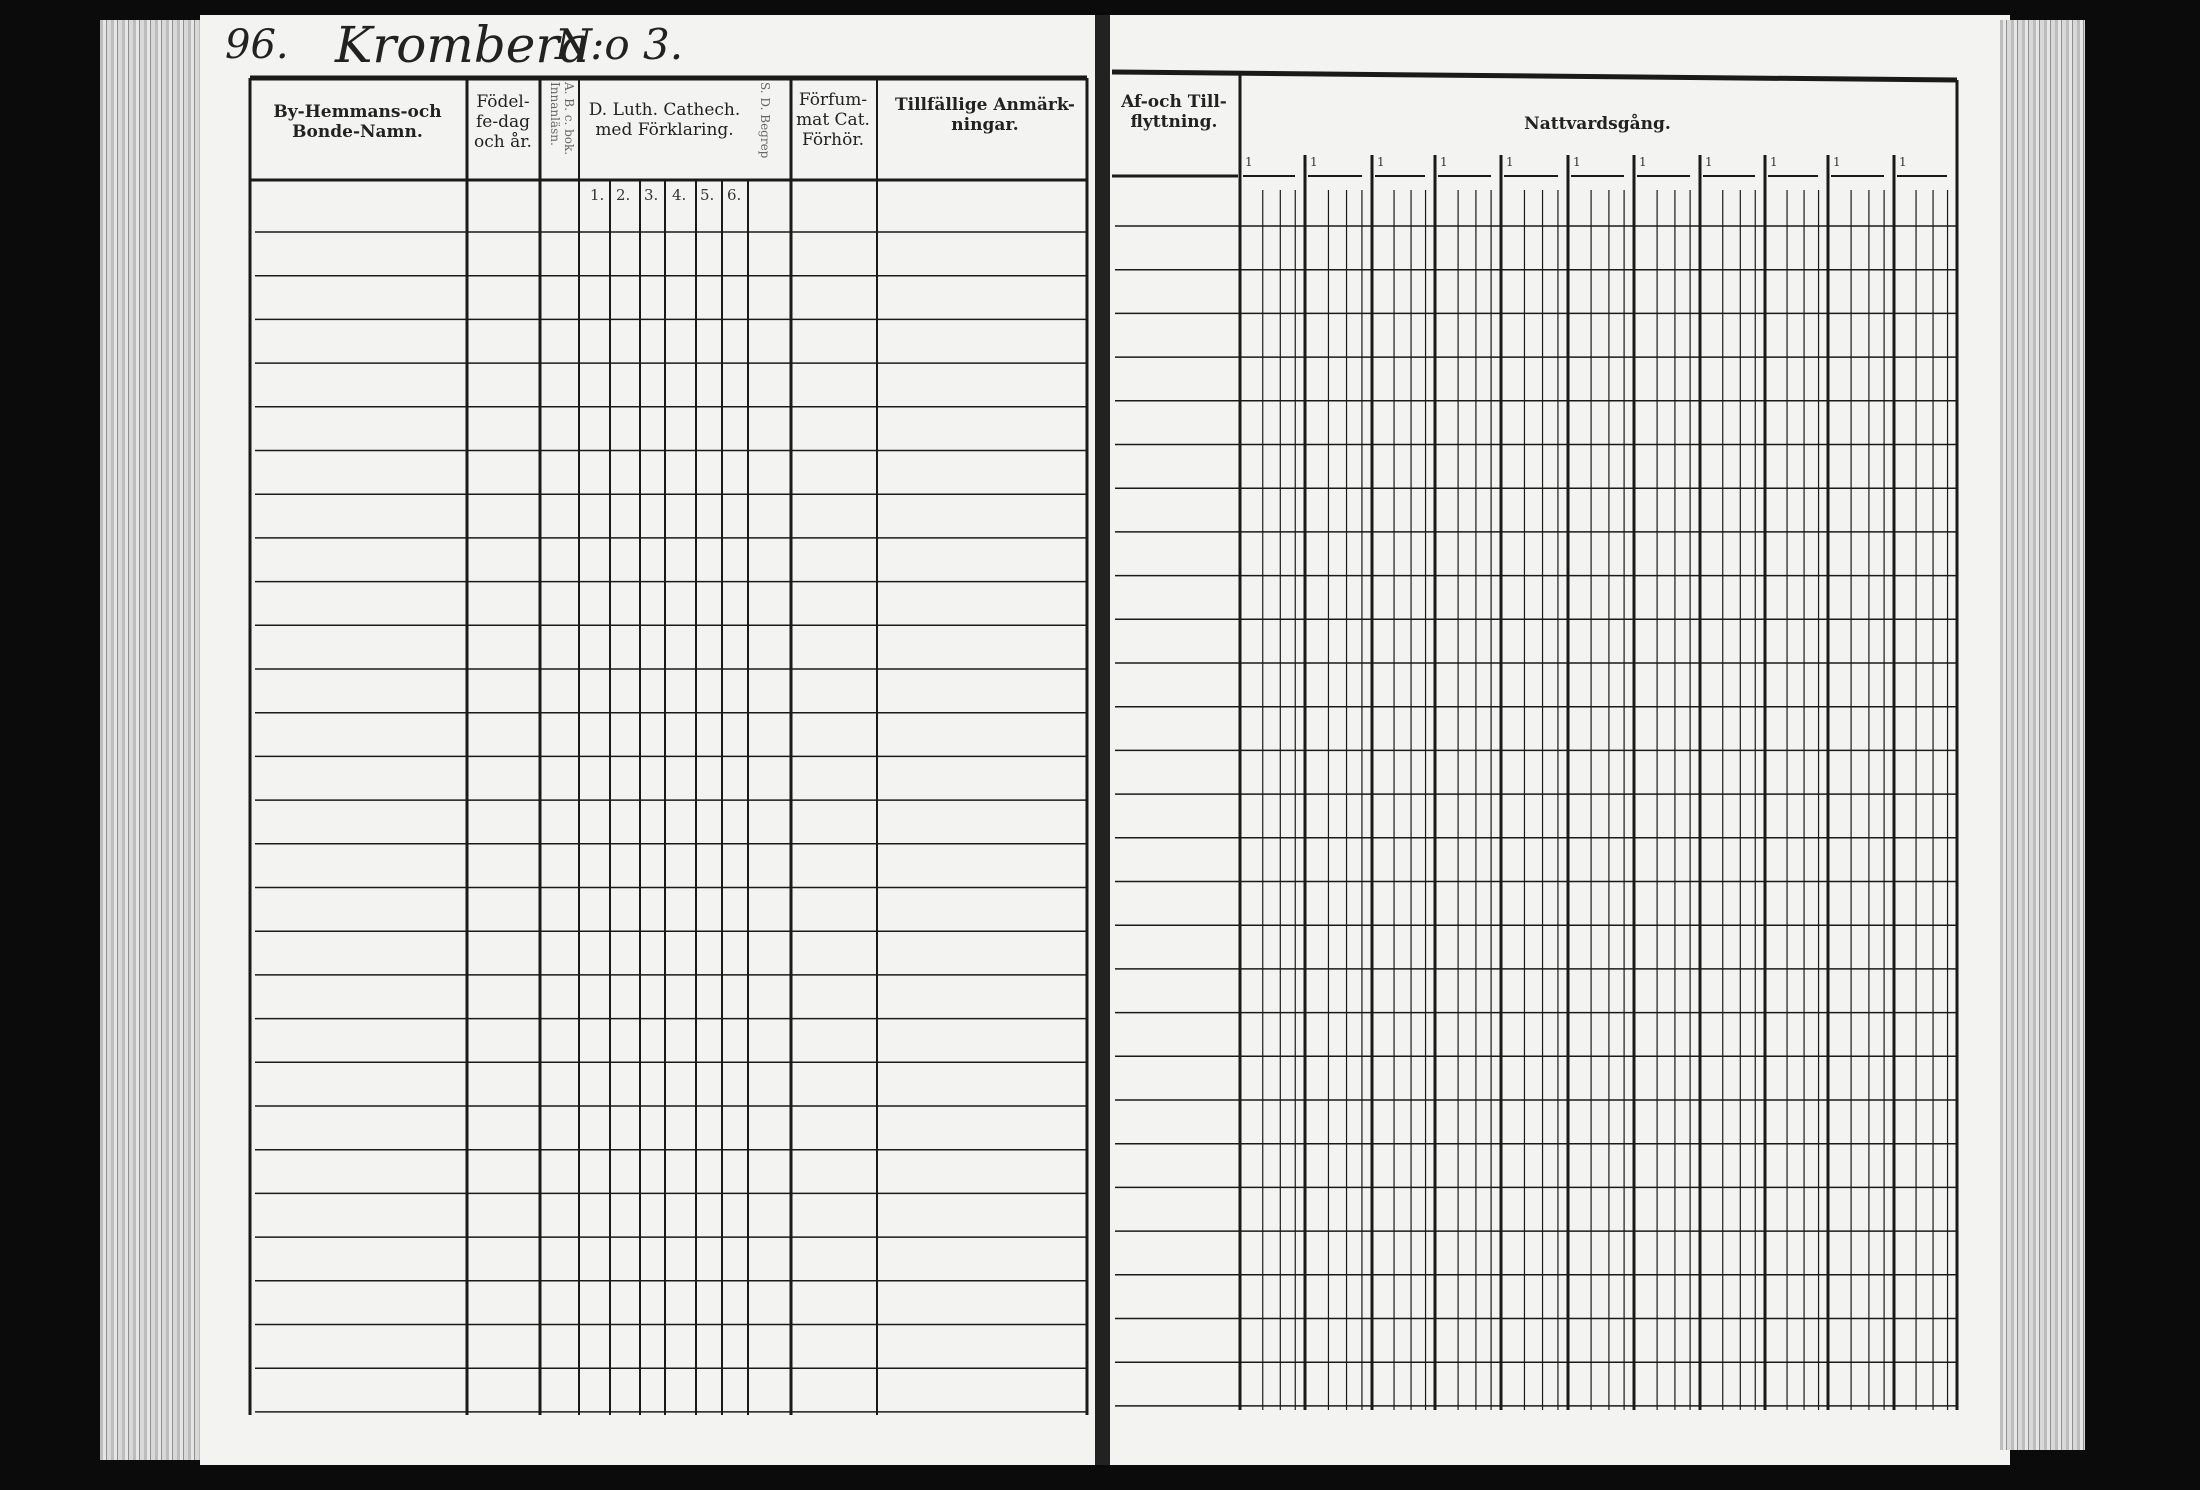  Describe the element at coordinates (357, 122) in the screenshot. I see `header-farm-name: By-Hemmans-och Bonde-Namn.` at that location.